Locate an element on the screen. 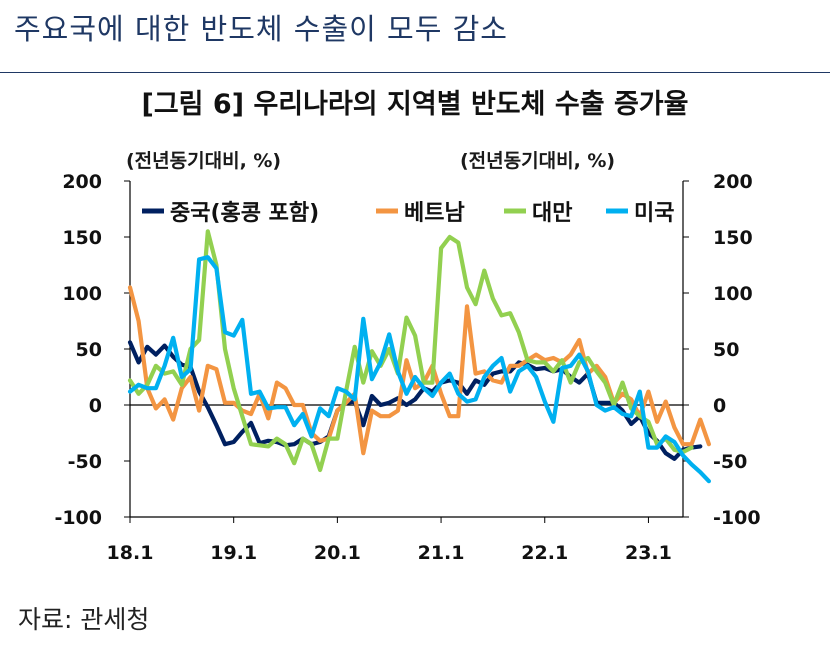  source-note: 자료: 관세청 is located at coordinates (84, 619).